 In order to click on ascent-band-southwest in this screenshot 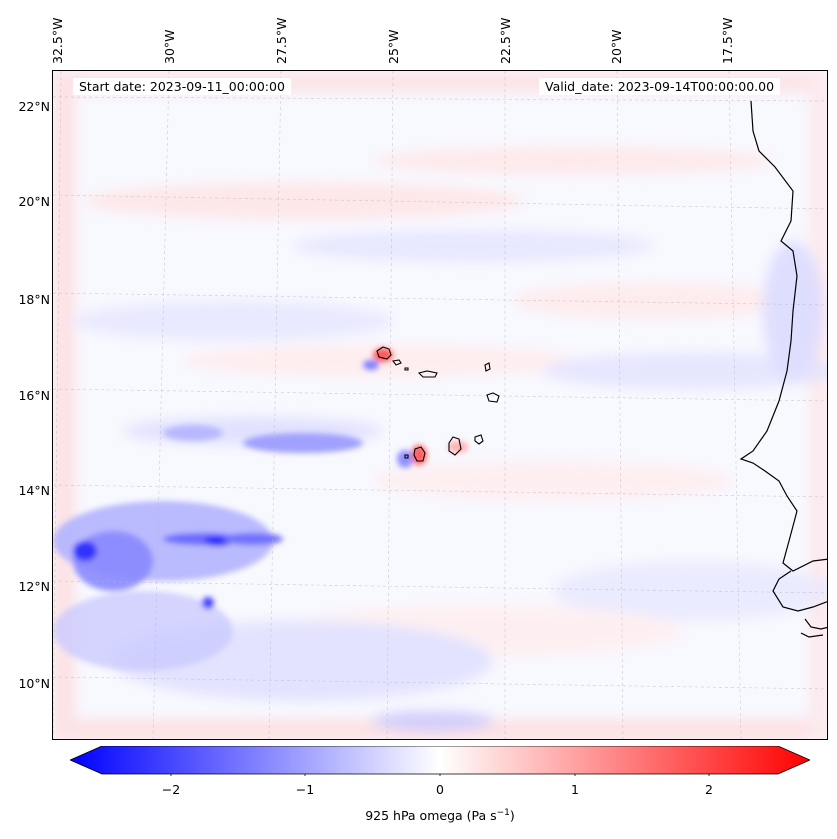, I will do `click(208, 548)`.